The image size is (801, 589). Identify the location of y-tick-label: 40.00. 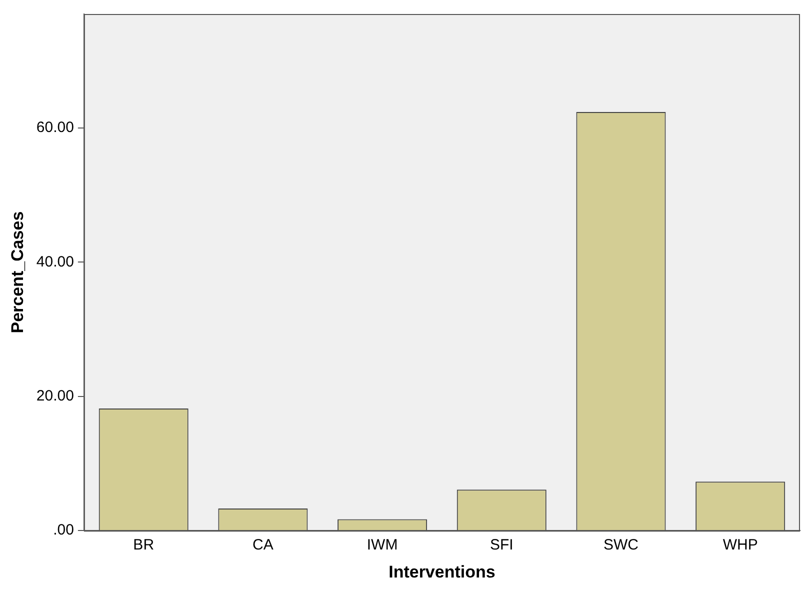
(55, 261).